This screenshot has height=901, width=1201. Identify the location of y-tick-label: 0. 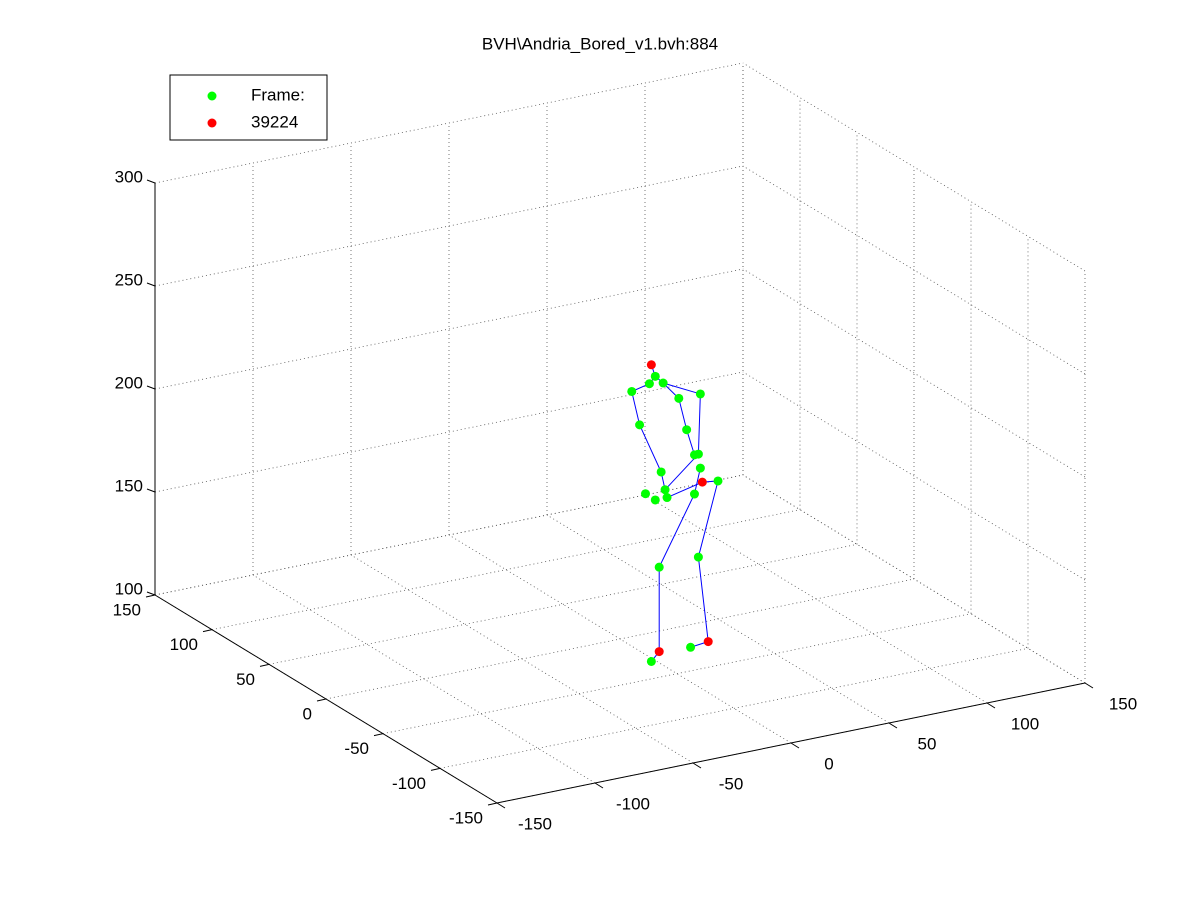
(307, 713).